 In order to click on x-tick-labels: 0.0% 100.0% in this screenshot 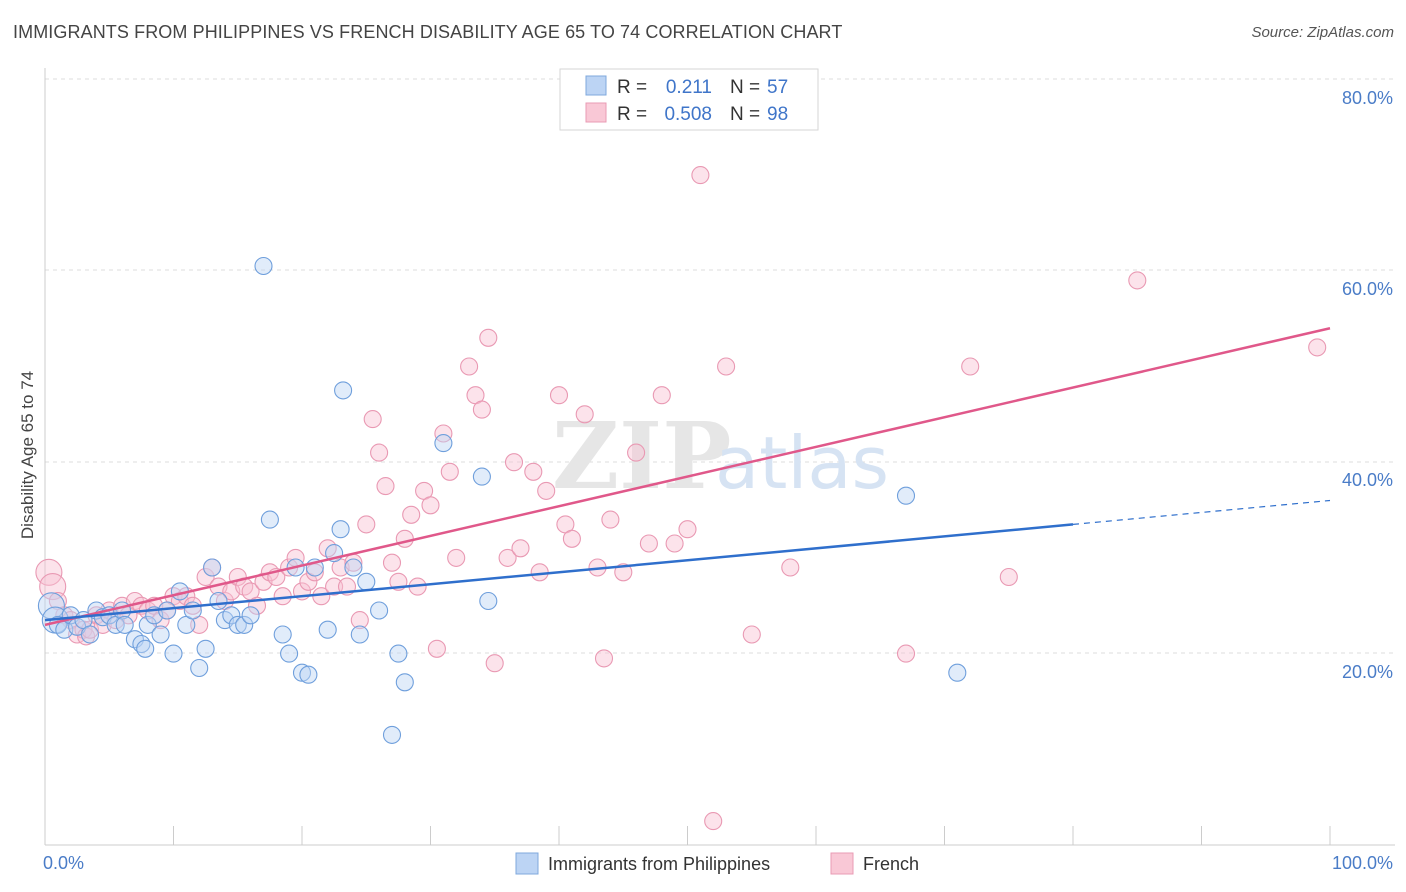, I will do `click(718, 863)`.